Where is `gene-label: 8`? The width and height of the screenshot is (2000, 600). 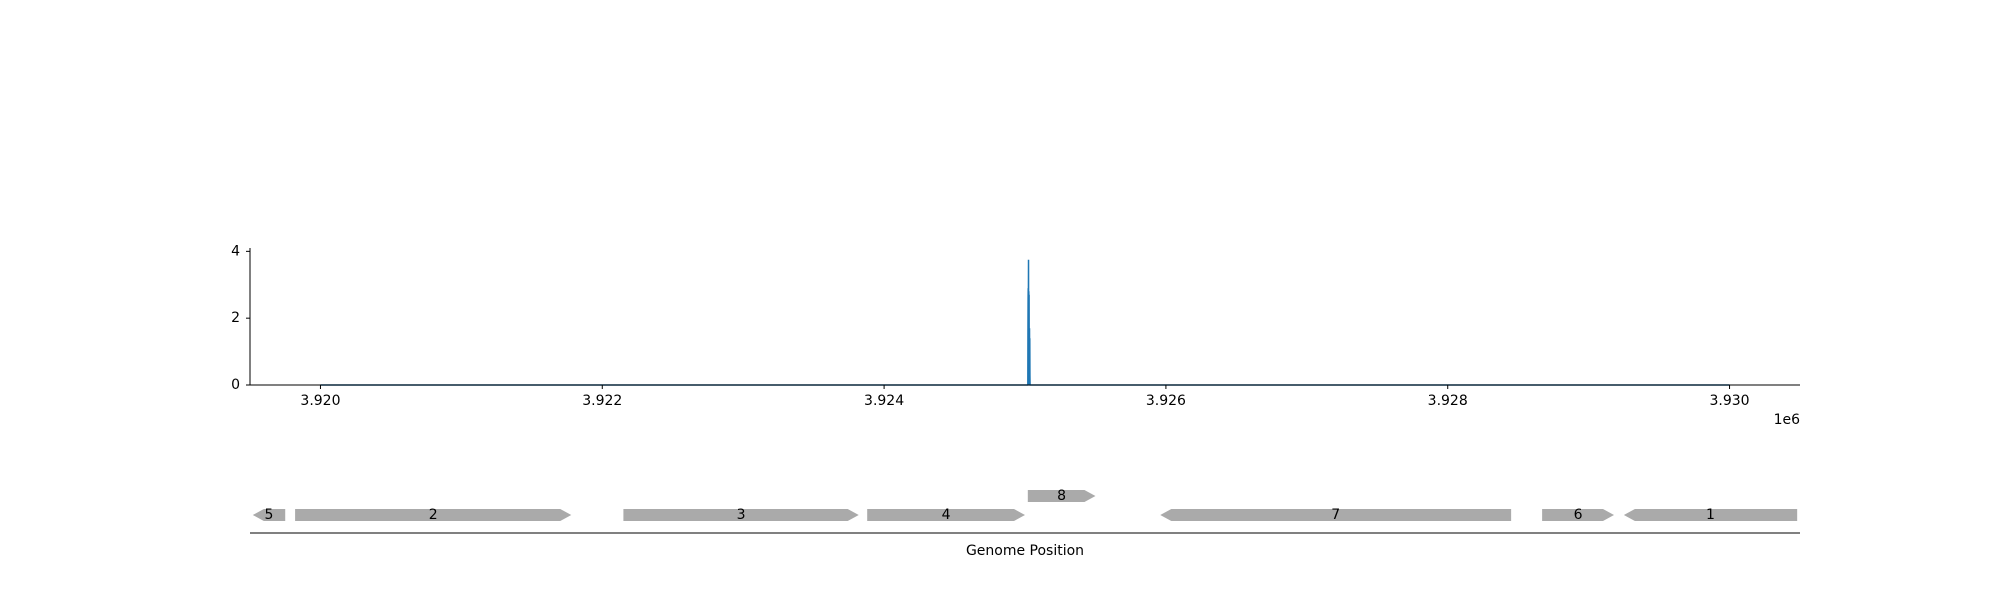
gene-label: 8 is located at coordinates (1061, 496).